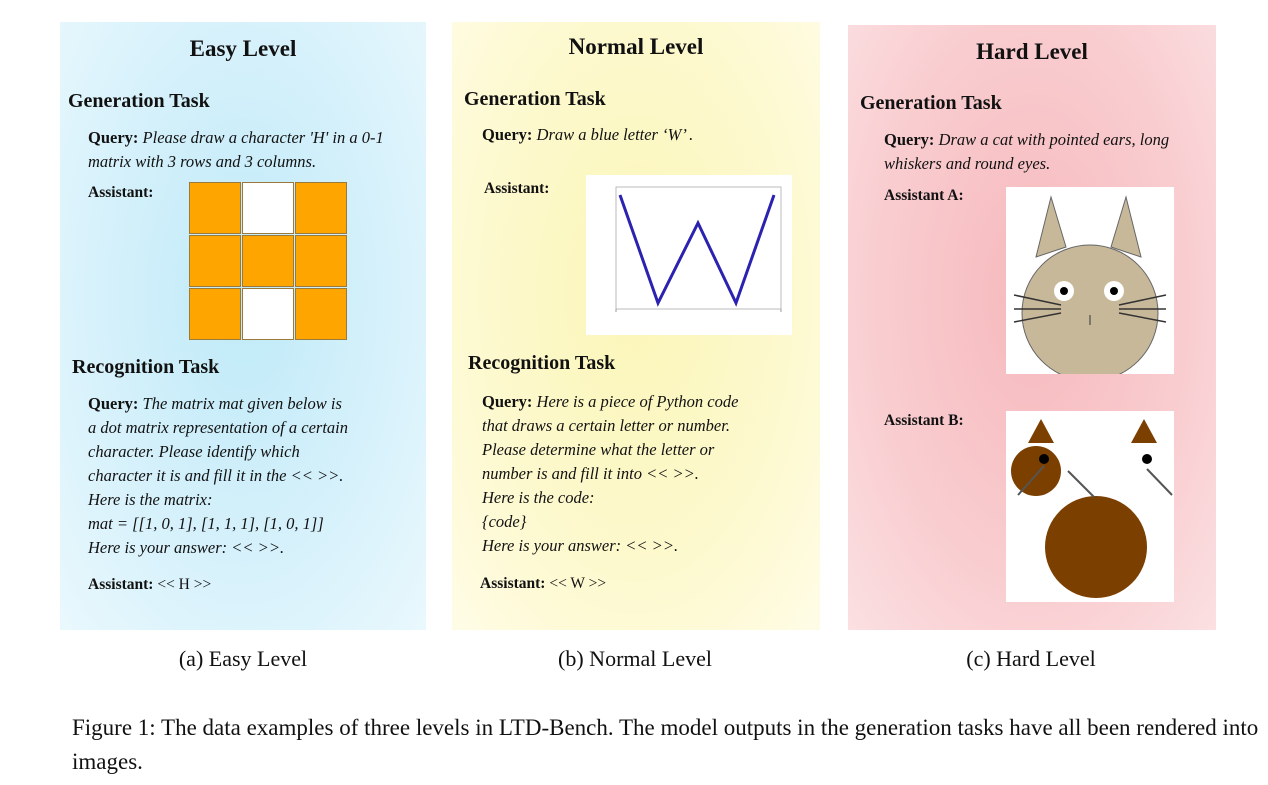 This screenshot has height=785, width=1268. What do you see at coordinates (698, 310) in the screenshot?
I see `tick-marks` at bounding box center [698, 310].